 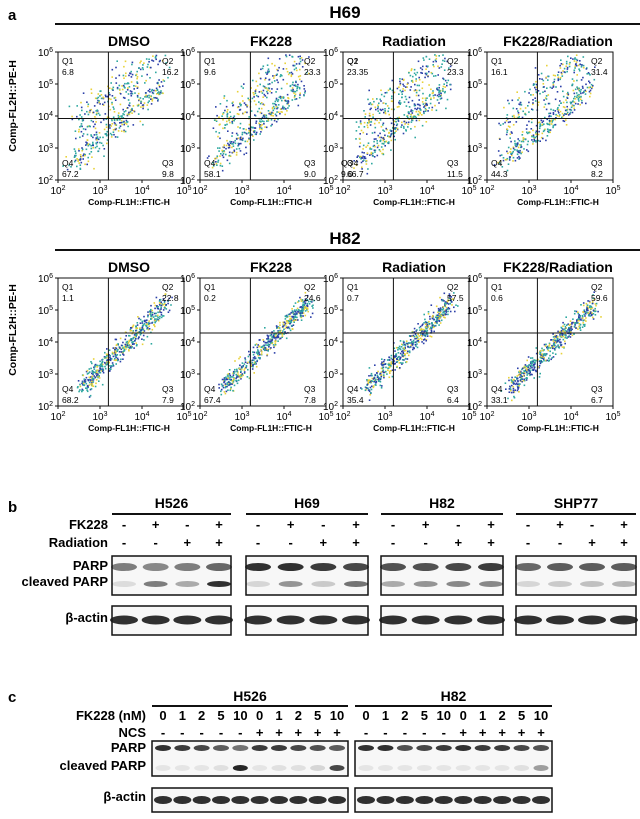 What do you see at coordinates (474, 279) in the screenshot?
I see `y-tick-label: 106` at bounding box center [474, 279].